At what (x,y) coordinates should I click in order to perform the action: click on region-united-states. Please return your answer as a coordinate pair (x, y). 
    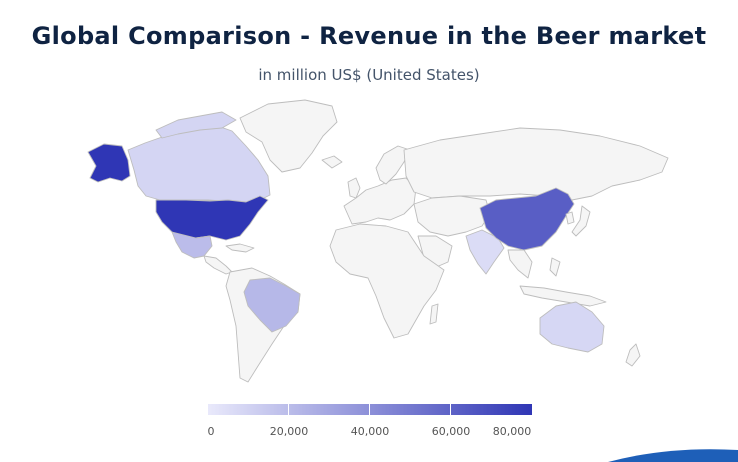
    Looking at the image, I should click on (212, 218).